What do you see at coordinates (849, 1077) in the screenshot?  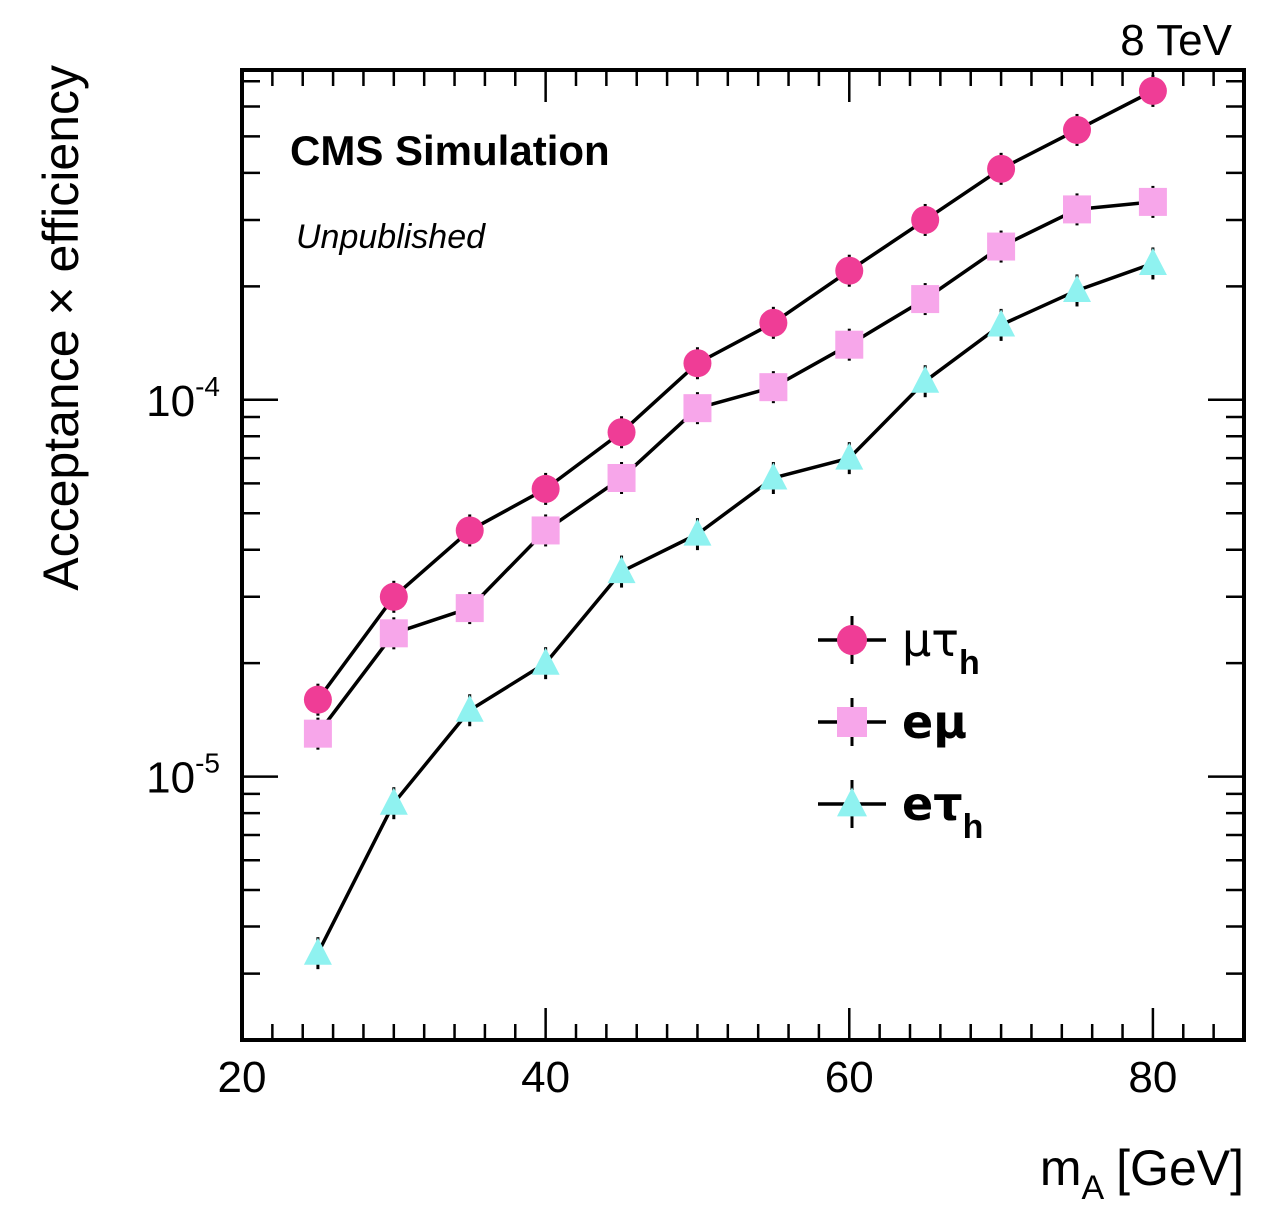 I see `x-tick-label: 60` at bounding box center [849, 1077].